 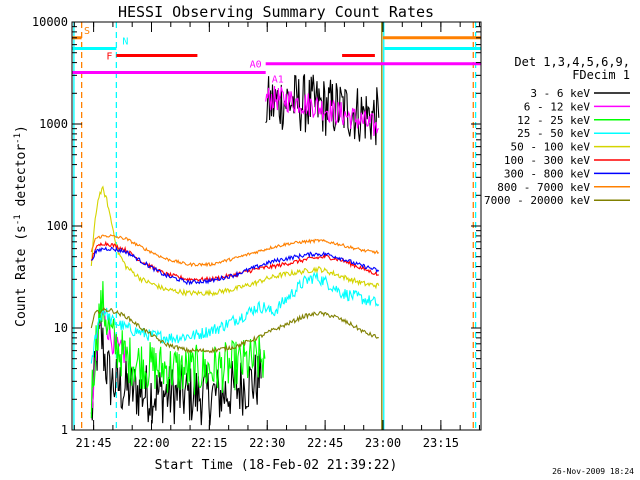 I want to click on legend-entry-label: 100 - 300 keV, so click(x=547, y=160).